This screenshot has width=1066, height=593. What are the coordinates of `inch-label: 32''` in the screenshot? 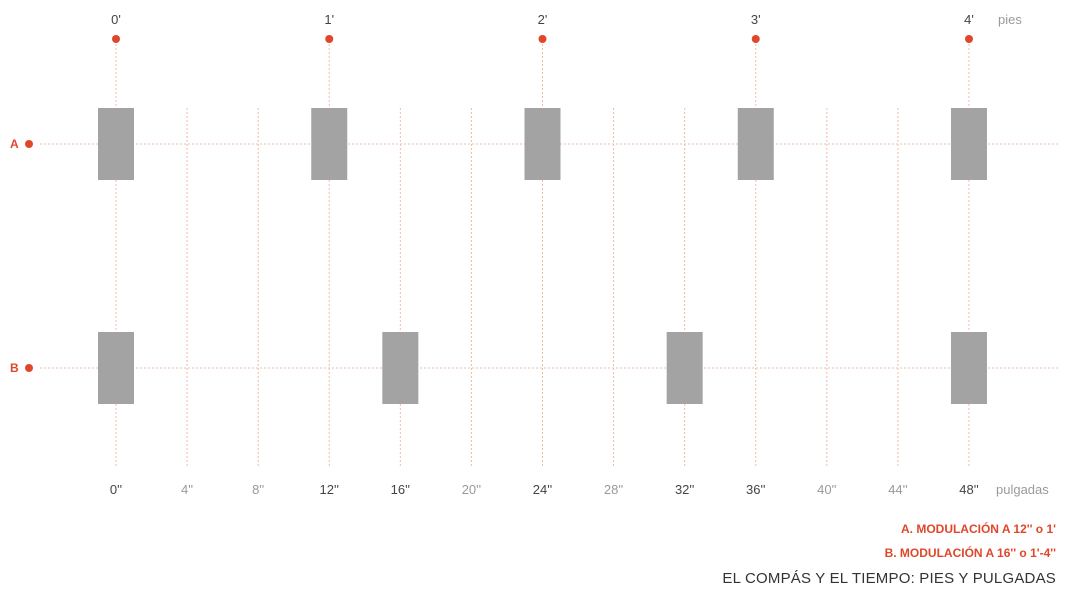 It's located at (684, 489).